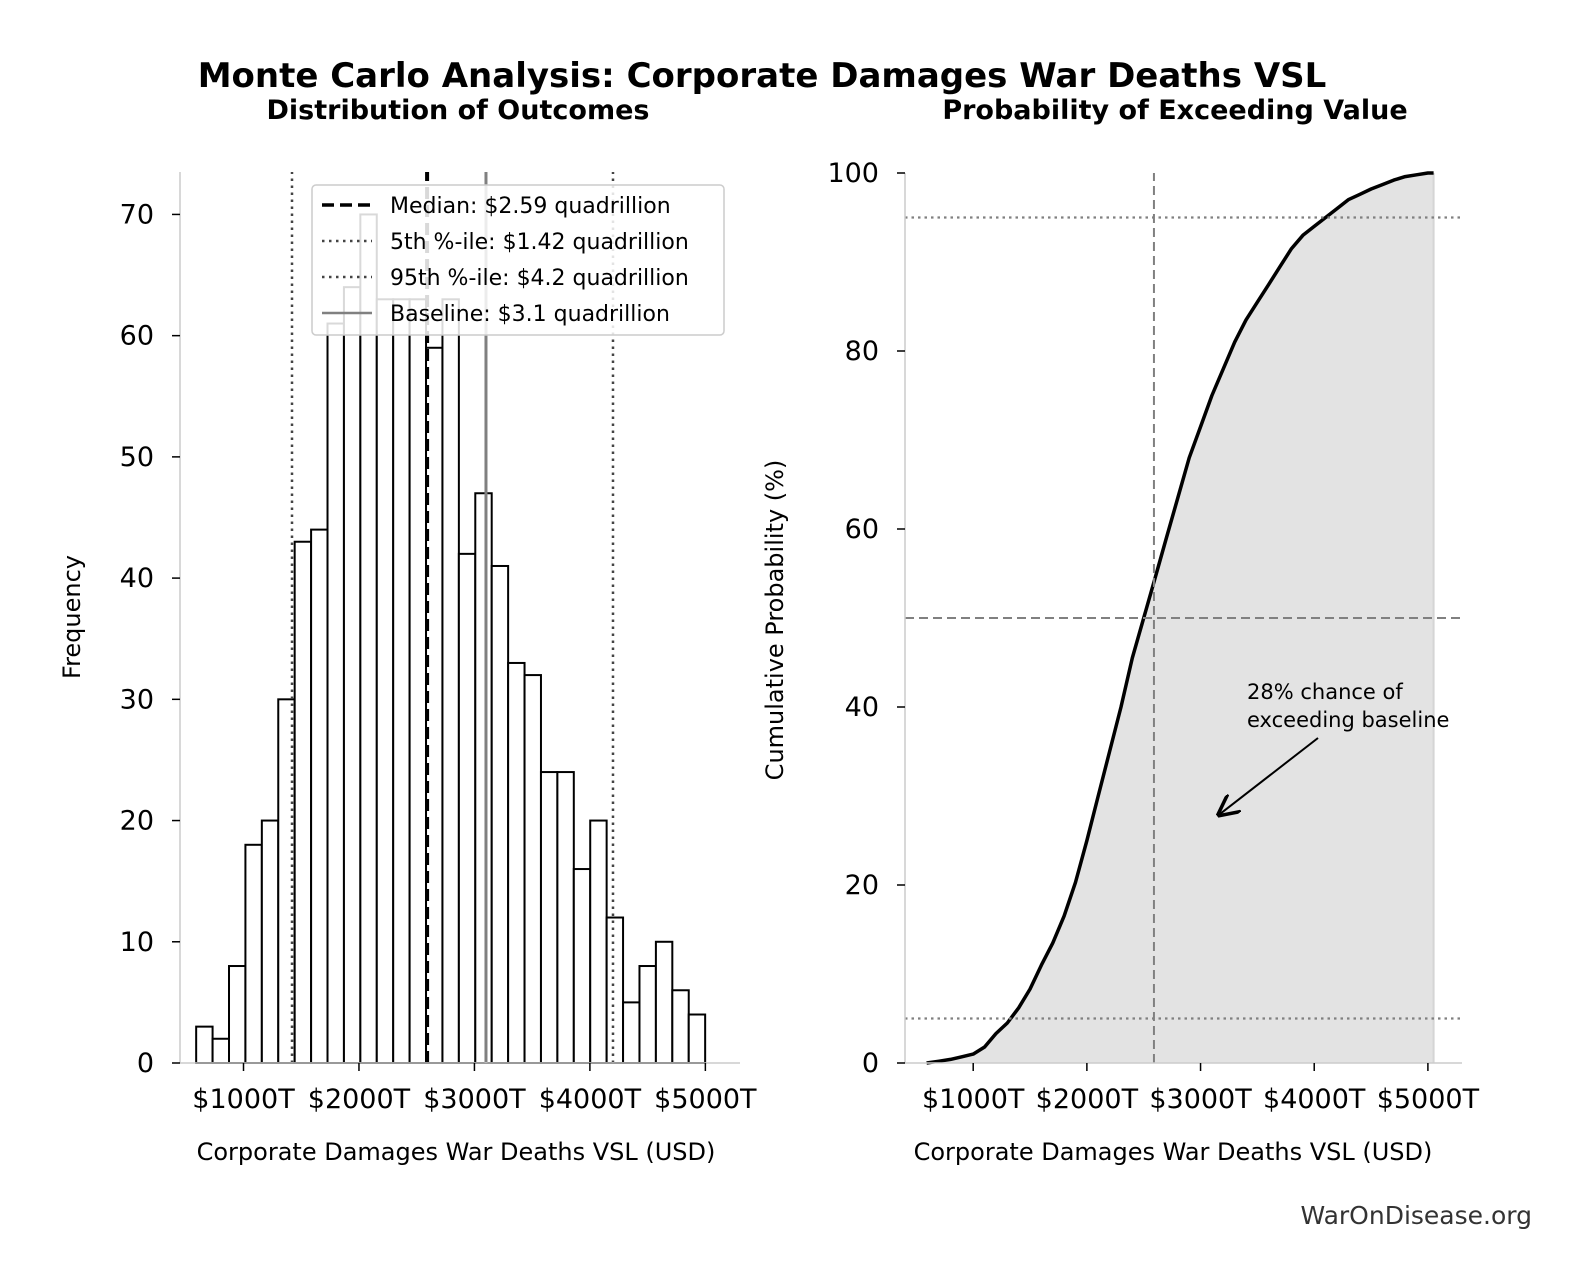 The width and height of the screenshot is (1580, 1280). I want to click on y-tick-label: 100, so click(853, 173).